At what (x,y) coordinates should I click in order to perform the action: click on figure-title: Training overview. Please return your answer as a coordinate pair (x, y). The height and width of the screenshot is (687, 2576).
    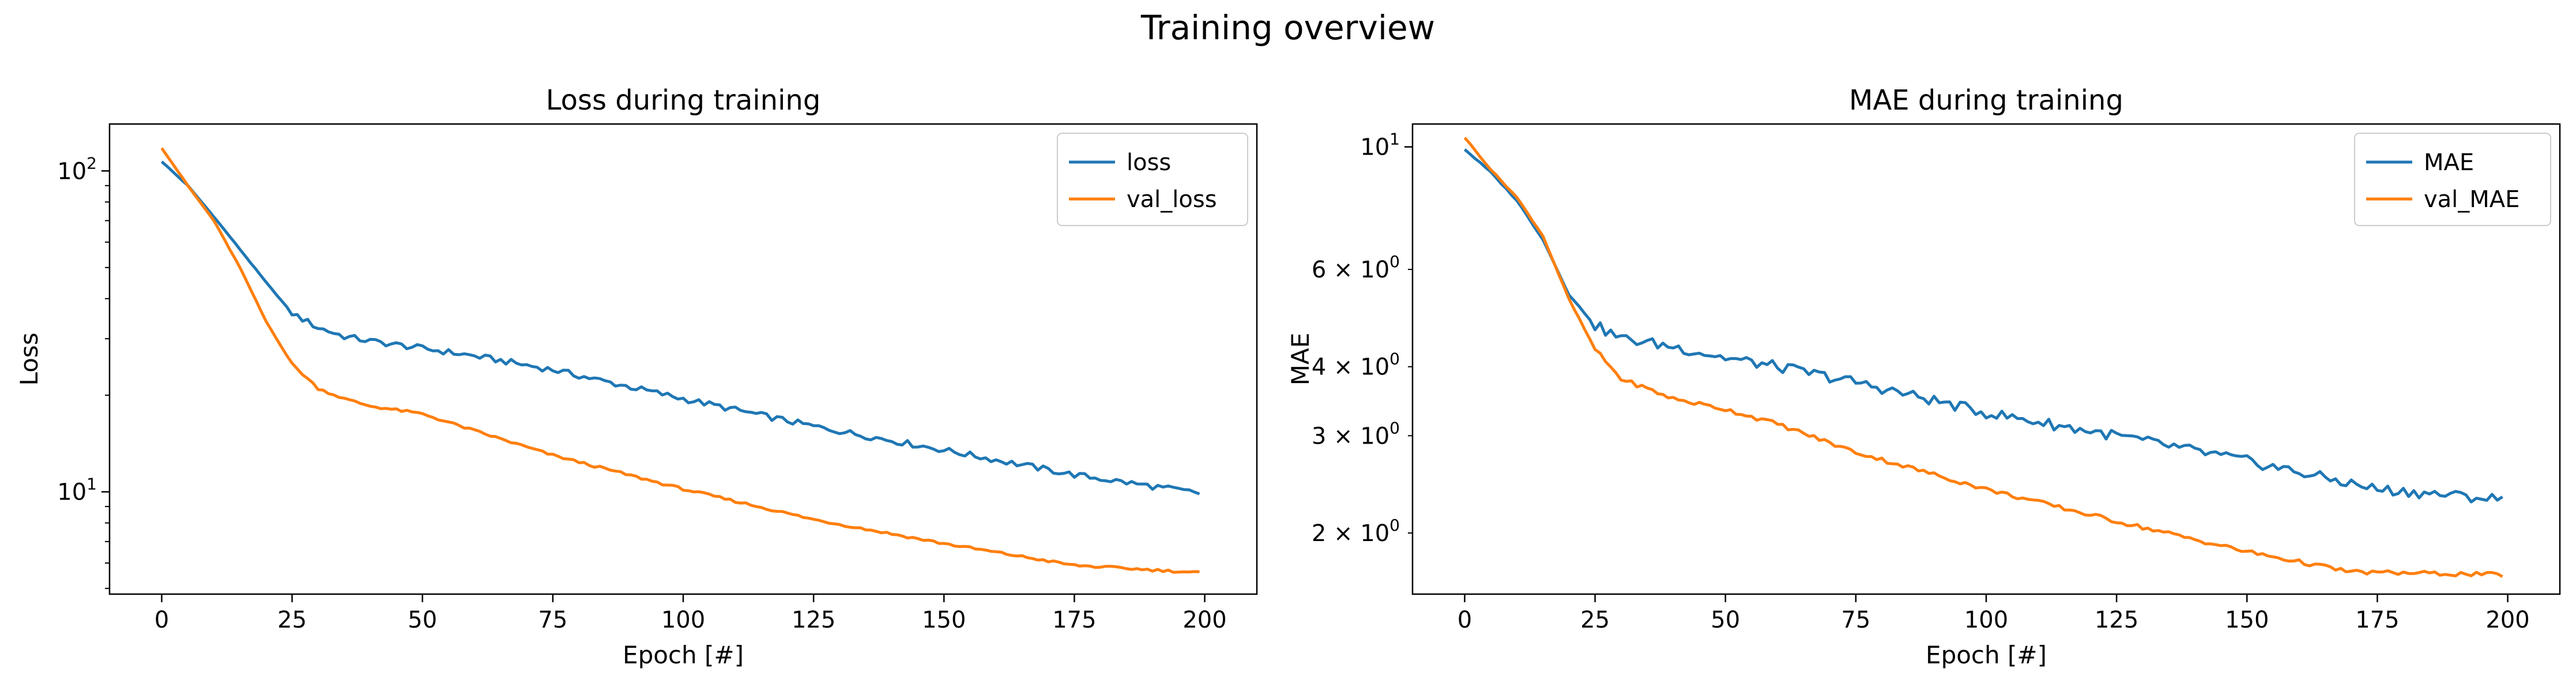
    Looking at the image, I should click on (1287, 27).